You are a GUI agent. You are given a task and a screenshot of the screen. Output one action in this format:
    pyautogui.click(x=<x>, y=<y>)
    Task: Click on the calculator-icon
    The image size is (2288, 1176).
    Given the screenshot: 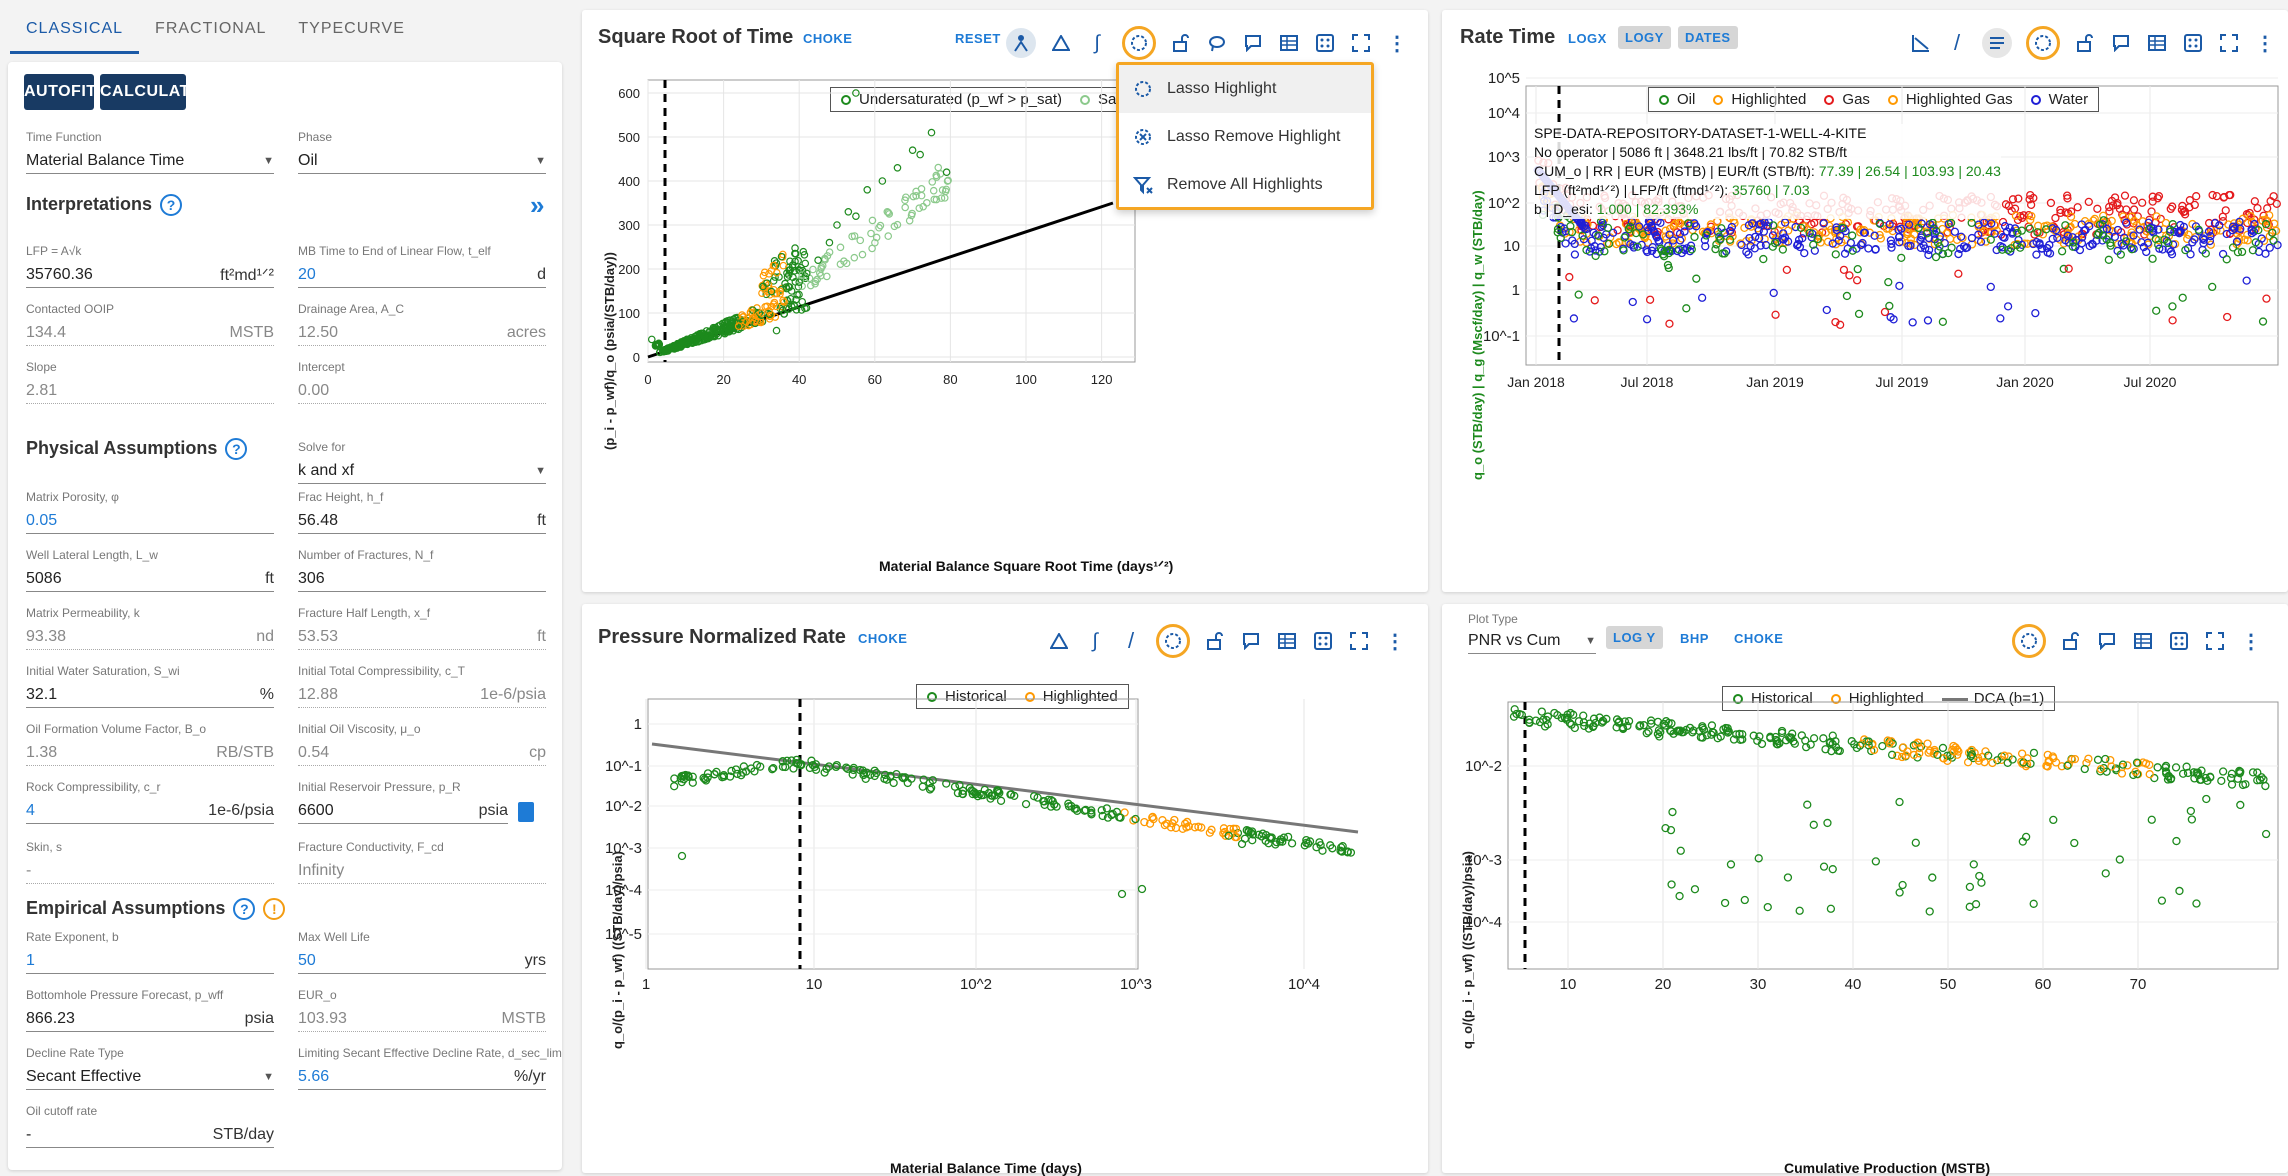 What is the action you would take?
    pyautogui.click(x=526, y=812)
    